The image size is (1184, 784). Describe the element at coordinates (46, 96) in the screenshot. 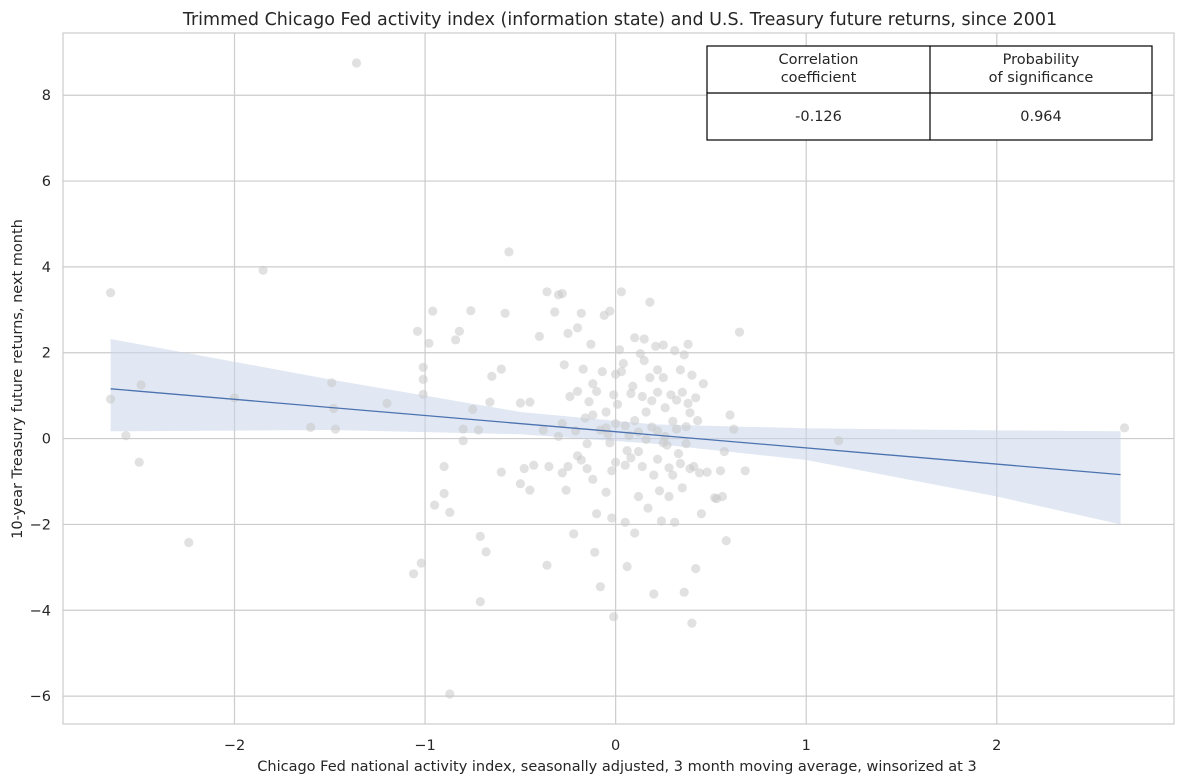

I see `y-tick-label: 8` at that location.